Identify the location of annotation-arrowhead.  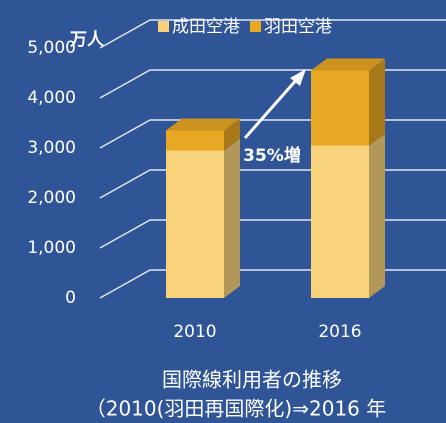
(298, 77).